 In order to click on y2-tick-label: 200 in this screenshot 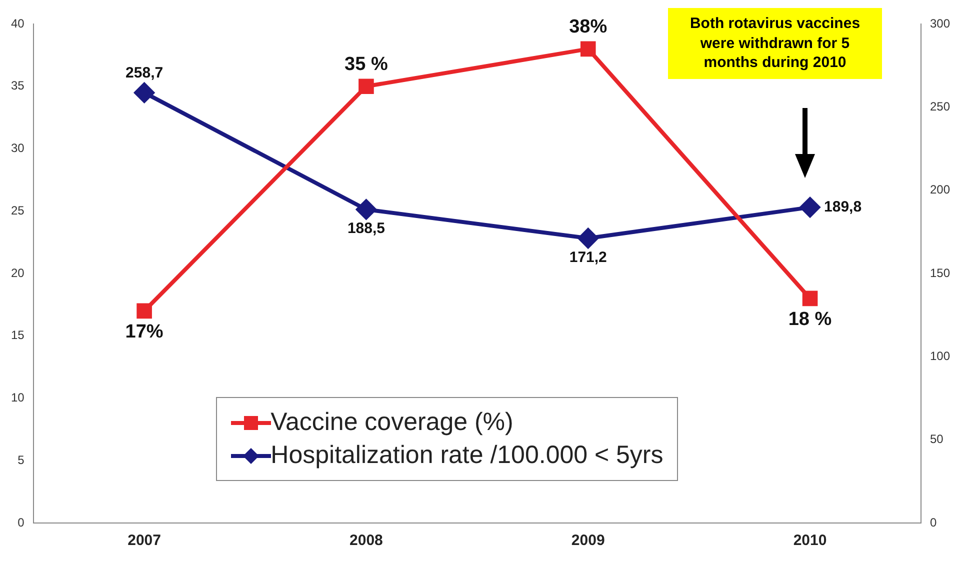, I will do `click(940, 189)`.